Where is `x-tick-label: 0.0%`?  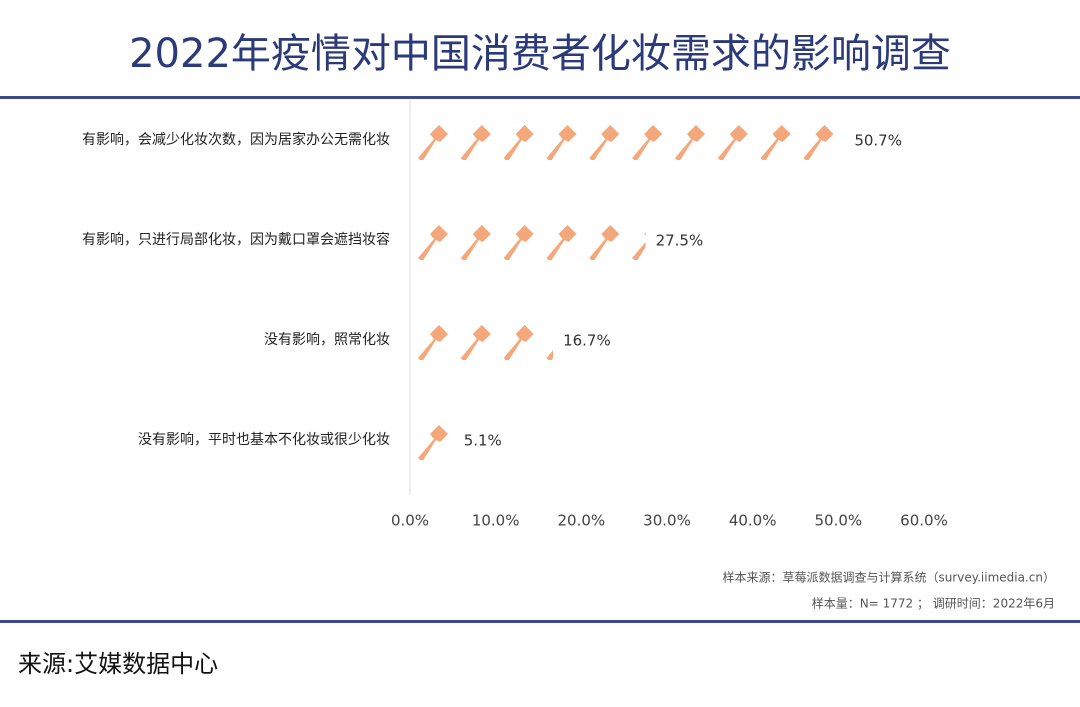
x-tick-label: 0.0% is located at coordinates (410, 521).